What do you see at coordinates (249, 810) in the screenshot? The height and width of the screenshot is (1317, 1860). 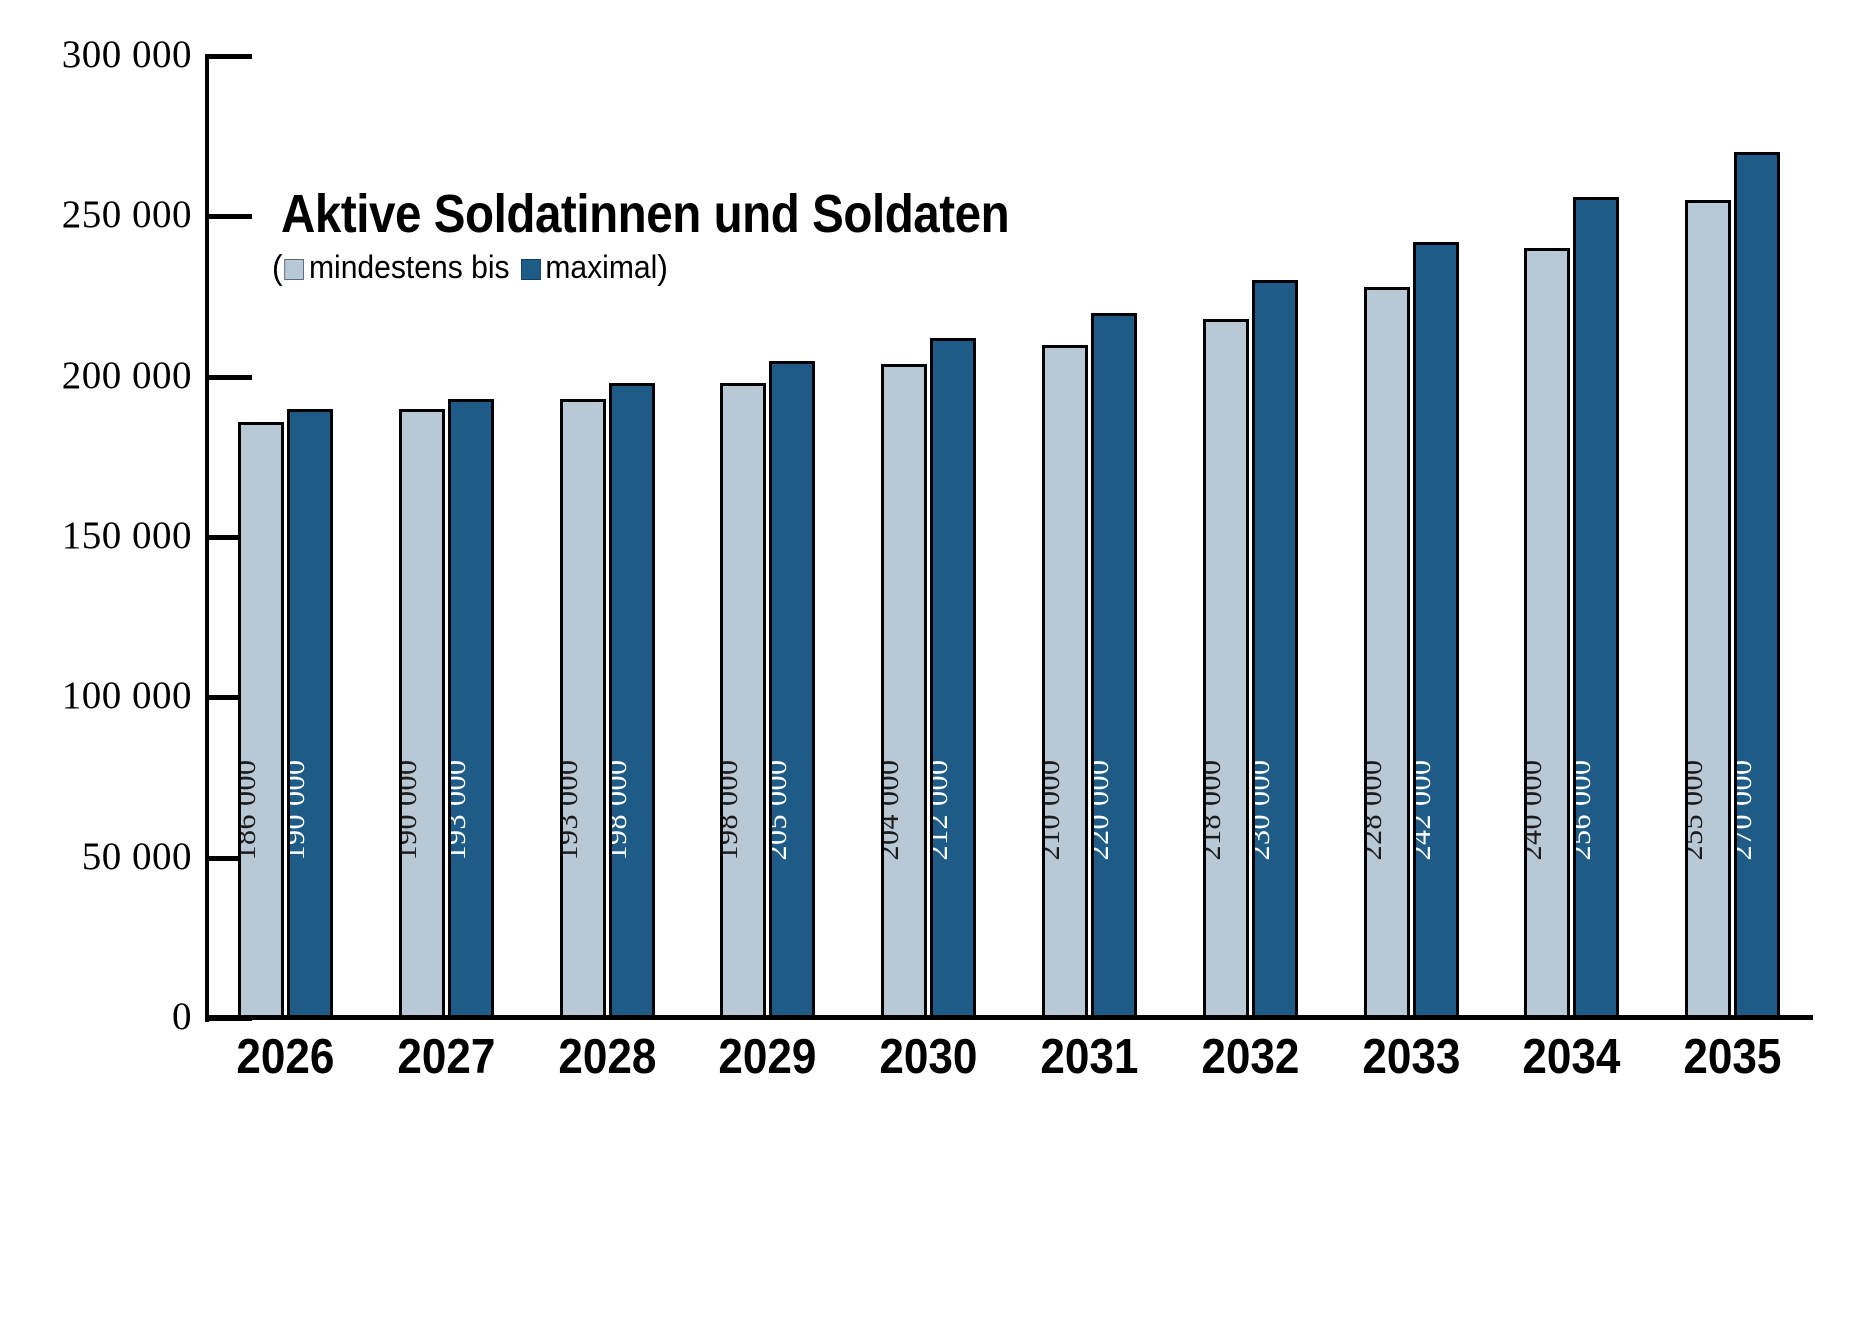 I see `bar-value-label: 186 000` at bounding box center [249, 810].